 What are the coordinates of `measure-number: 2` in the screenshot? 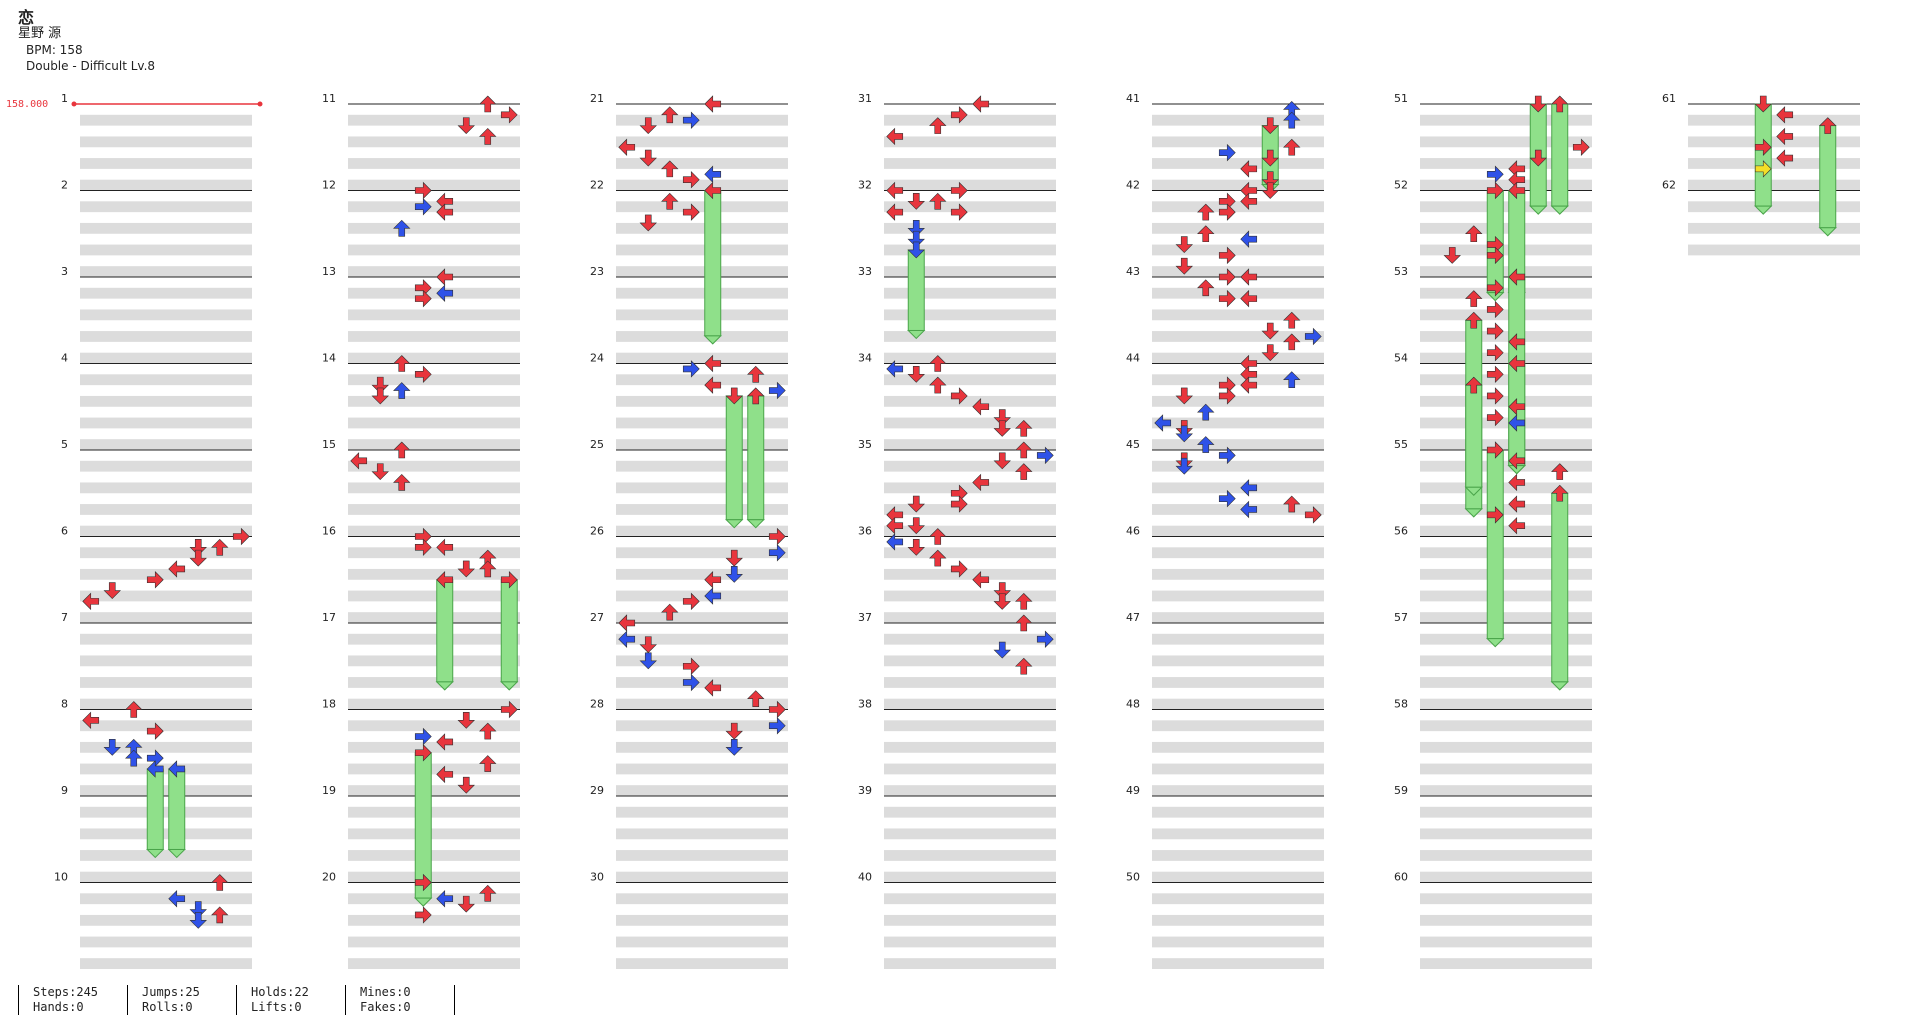 It's located at (64, 185).